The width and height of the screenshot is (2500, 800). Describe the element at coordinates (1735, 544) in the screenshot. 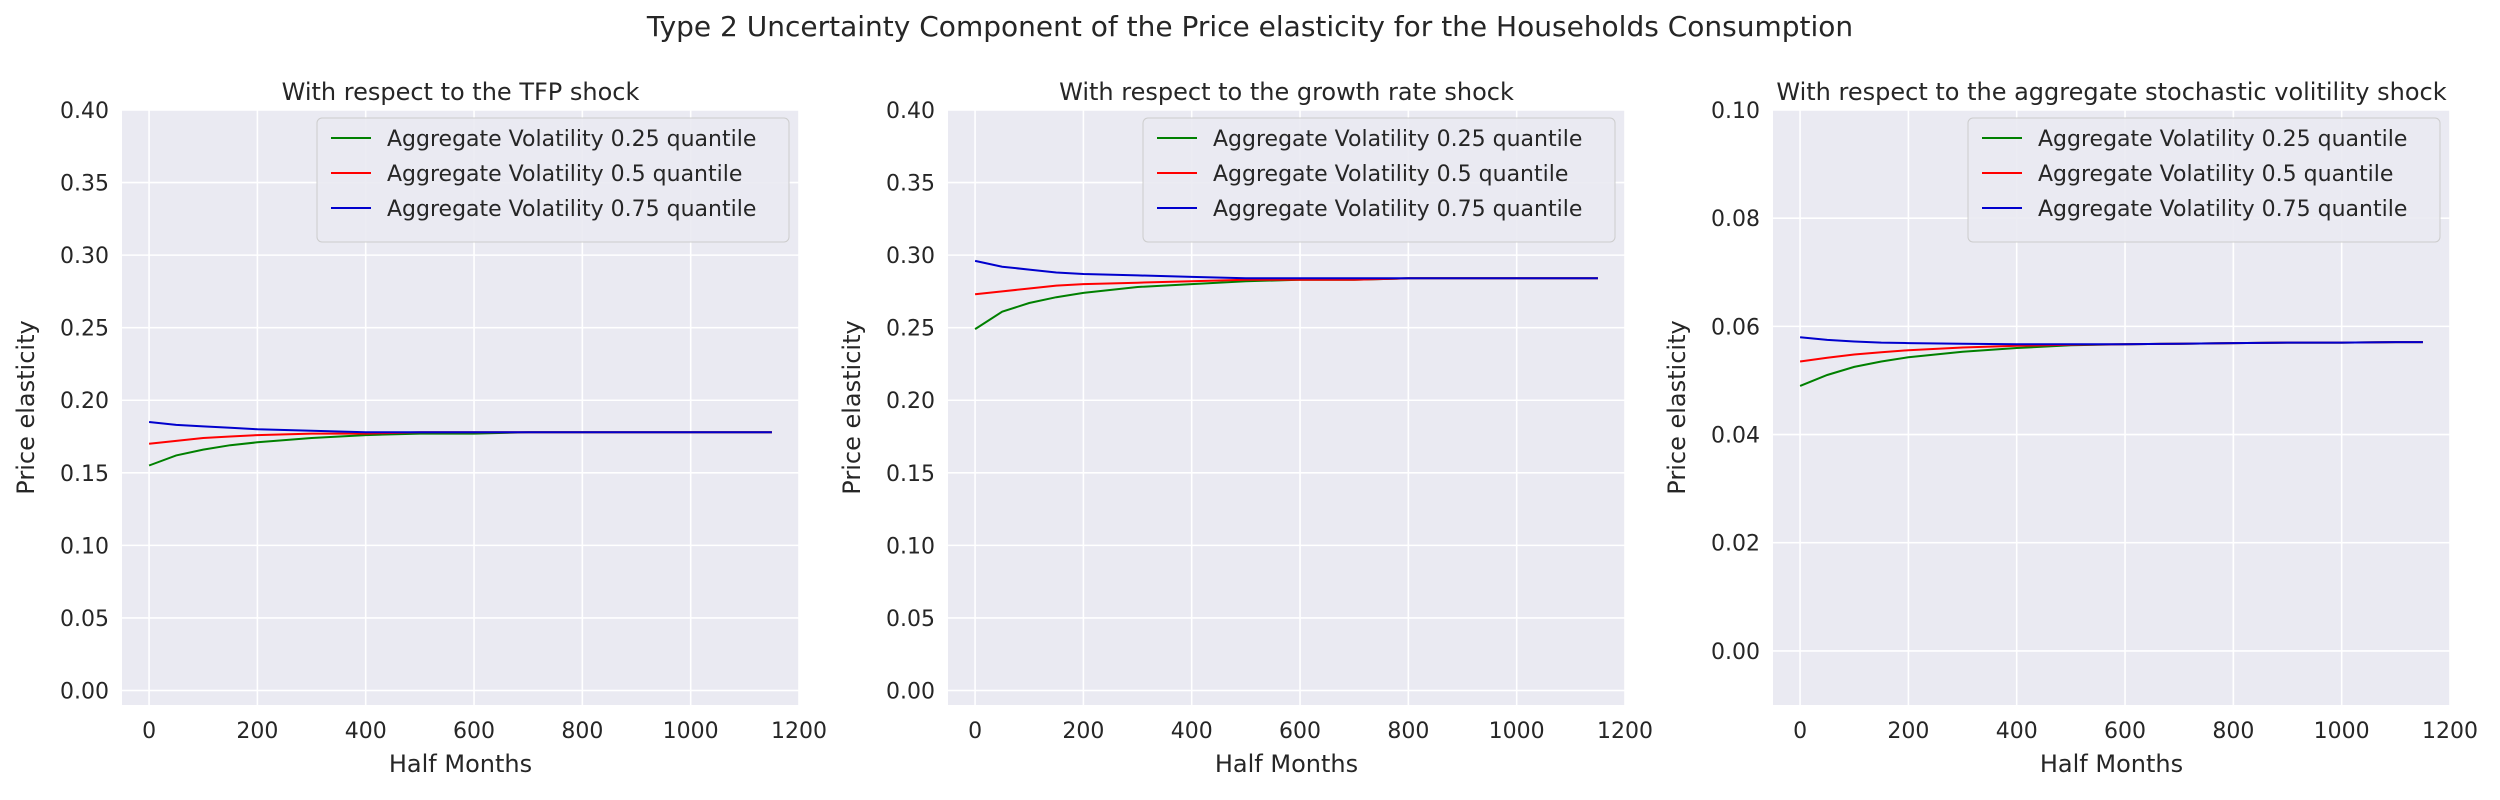

I see `y-tick-label: 0.02` at that location.